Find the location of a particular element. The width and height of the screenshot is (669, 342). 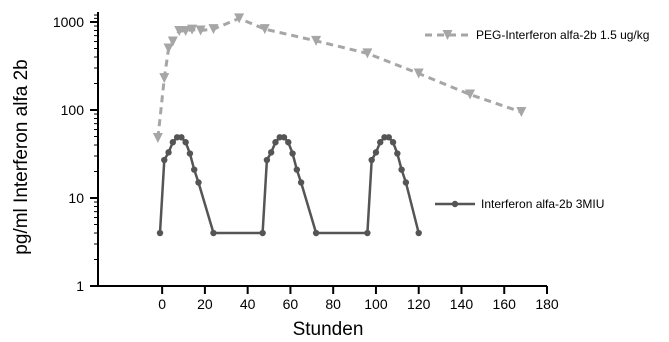

x-tick-label: 120 is located at coordinates (419, 304).